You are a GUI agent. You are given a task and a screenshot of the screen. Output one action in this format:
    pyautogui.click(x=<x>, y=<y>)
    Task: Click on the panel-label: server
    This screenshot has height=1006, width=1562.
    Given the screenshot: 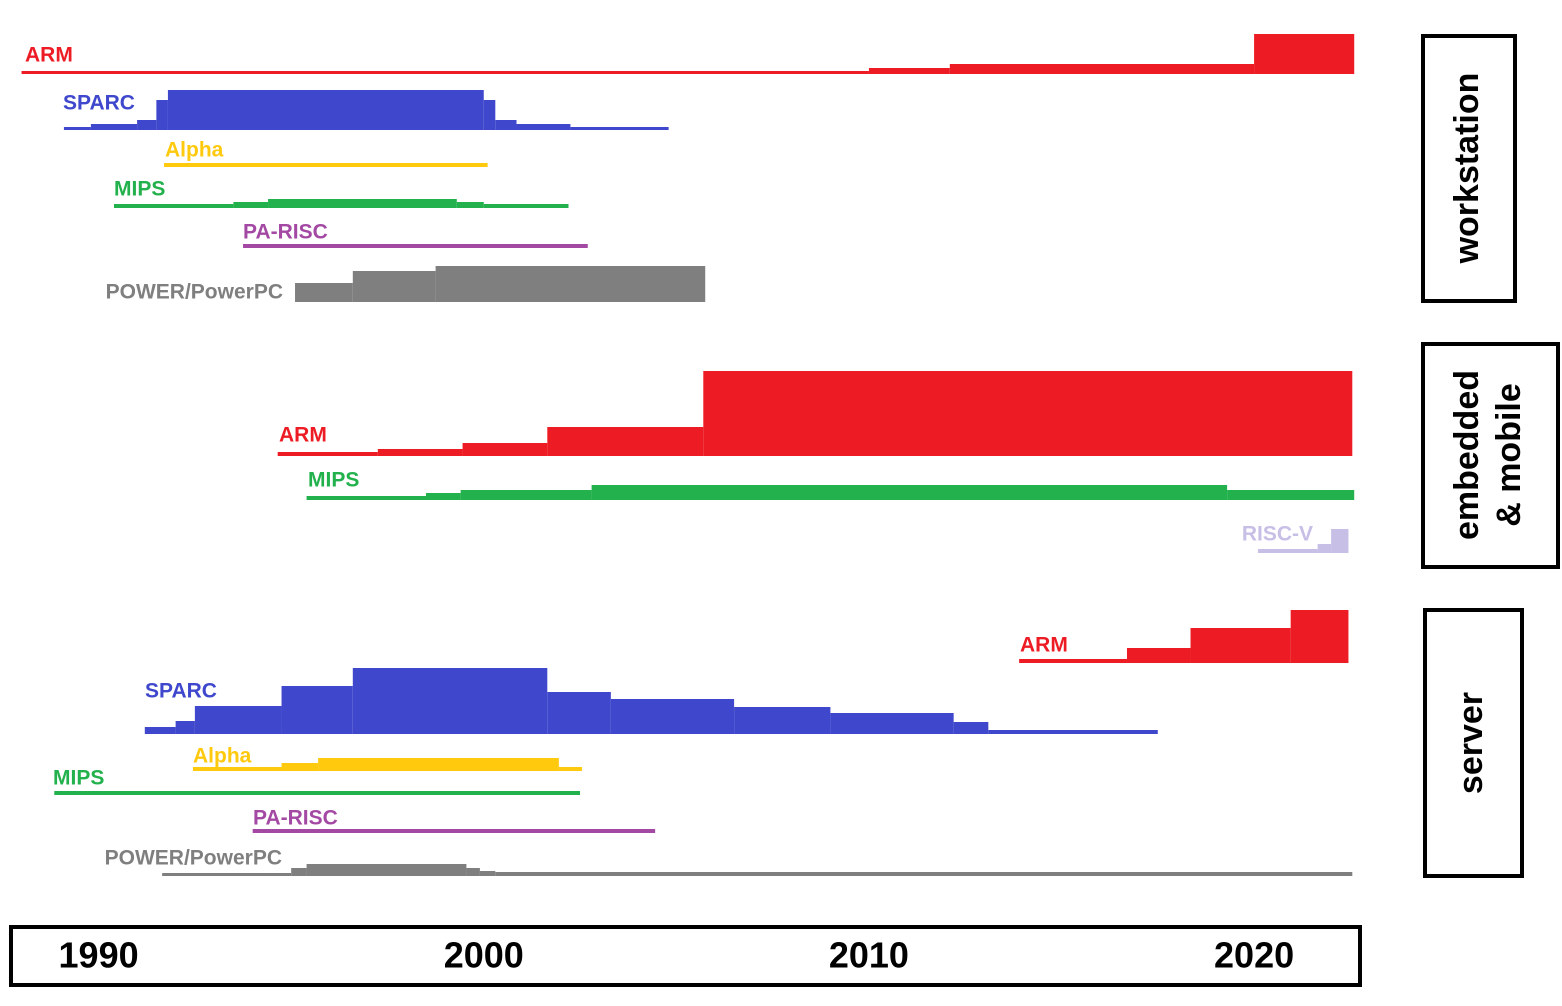 What is the action you would take?
    pyautogui.click(x=1471, y=743)
    